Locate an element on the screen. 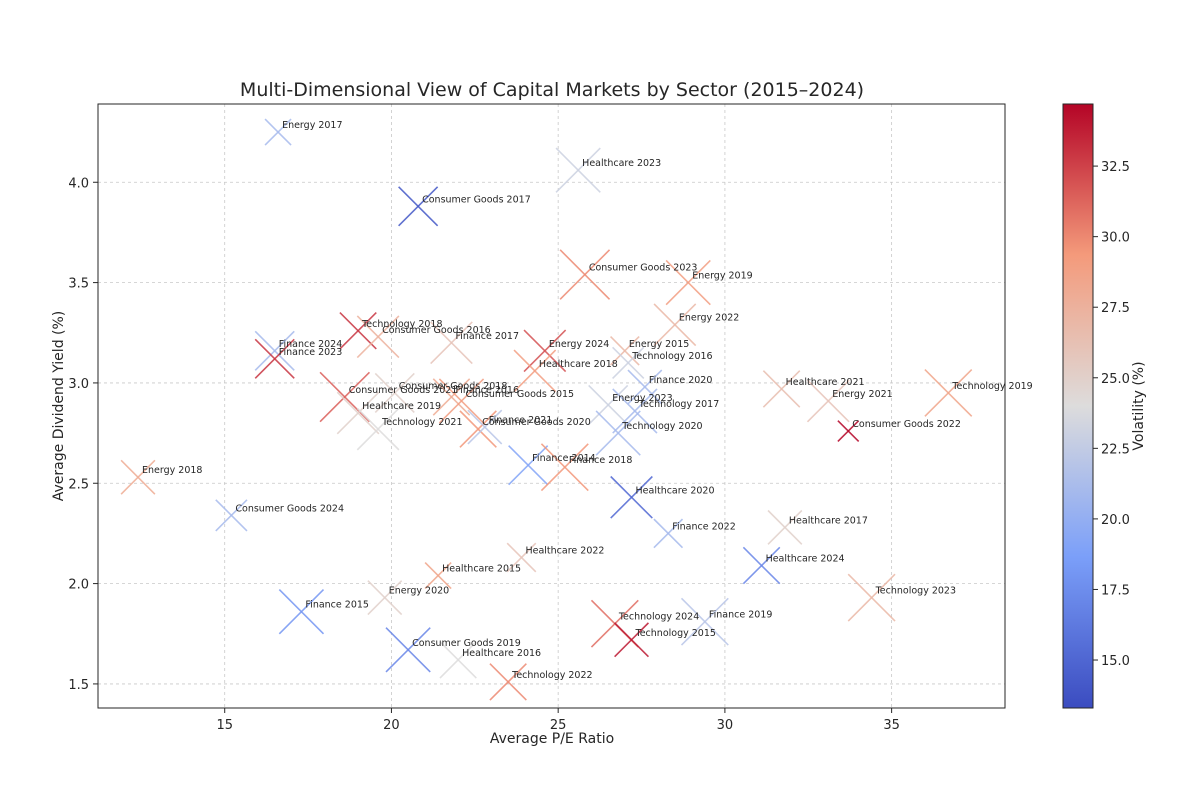 The height and width of the screenshot is (811, 1200). point-label: Finance 2021 is located at coordinates (521, 420).